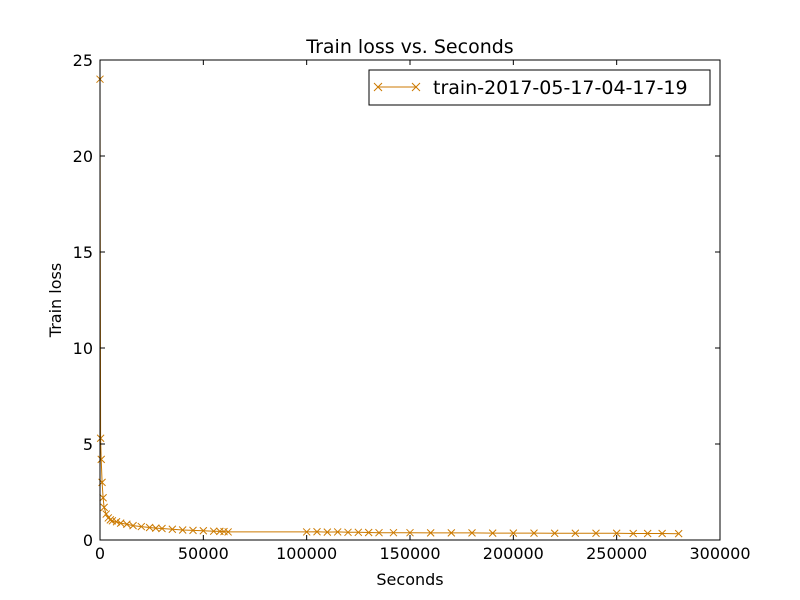 This screenshot has height=600, width=800. What do you see at coordinates (409, 47) in the screenshot?
I see `chart-title: Train loss vs. Seconds` at bounding box center [409, 47].